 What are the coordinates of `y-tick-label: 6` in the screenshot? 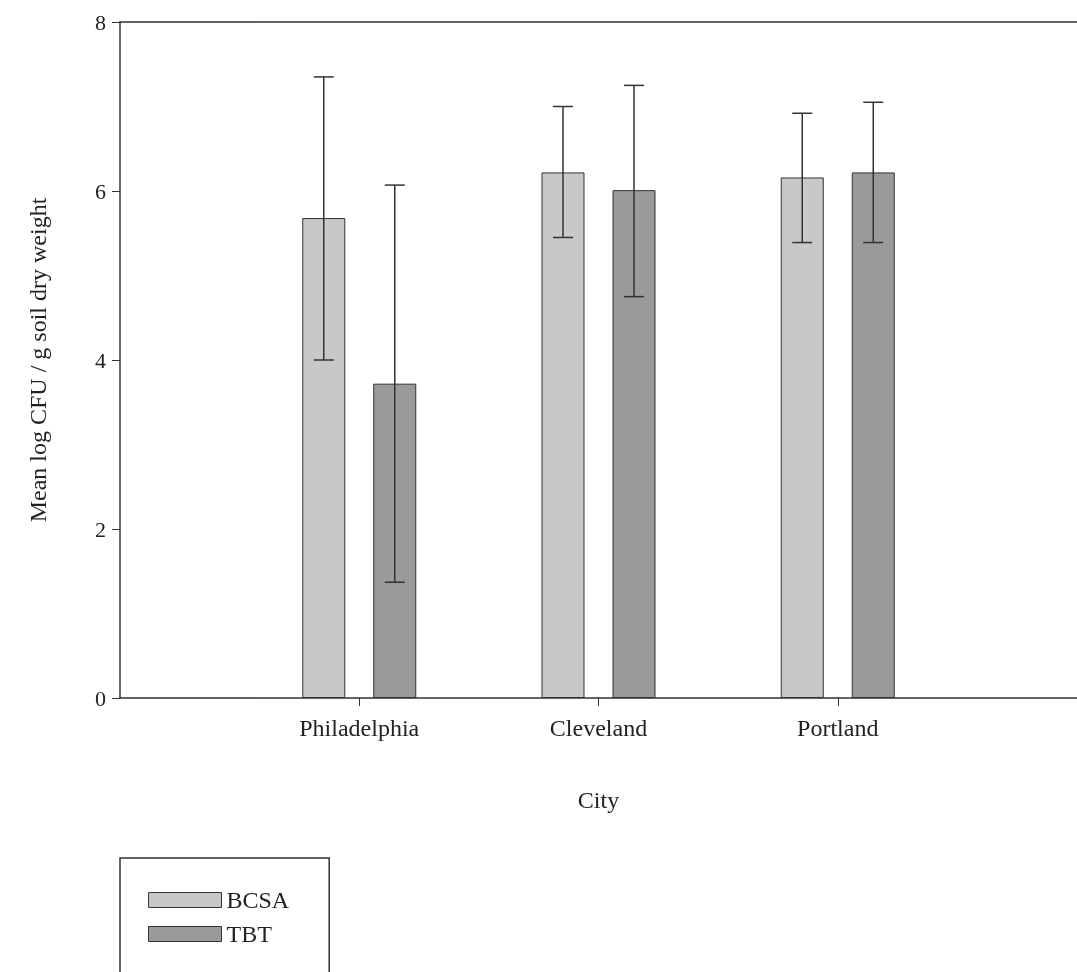 It's located at (100, 191).